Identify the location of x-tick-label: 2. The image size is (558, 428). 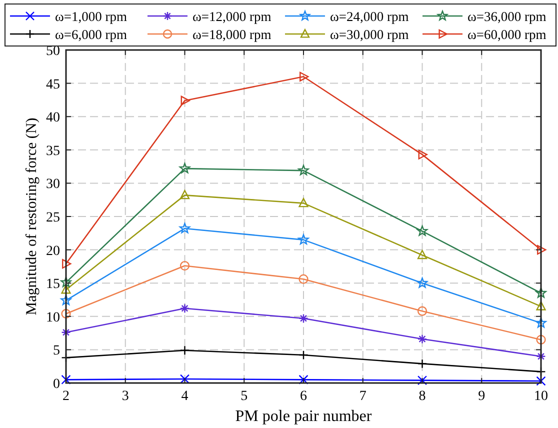
(66, 396).